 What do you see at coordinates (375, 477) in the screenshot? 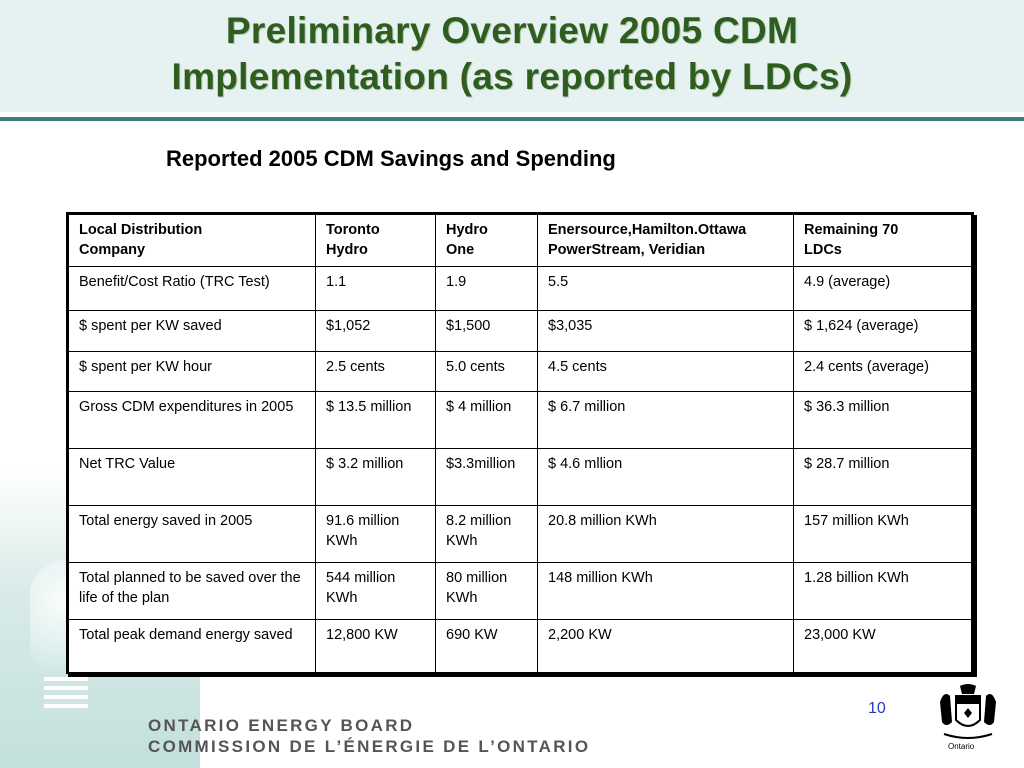
I see `table-cell: $ 3.2 million` at bounding box center [375, 477].